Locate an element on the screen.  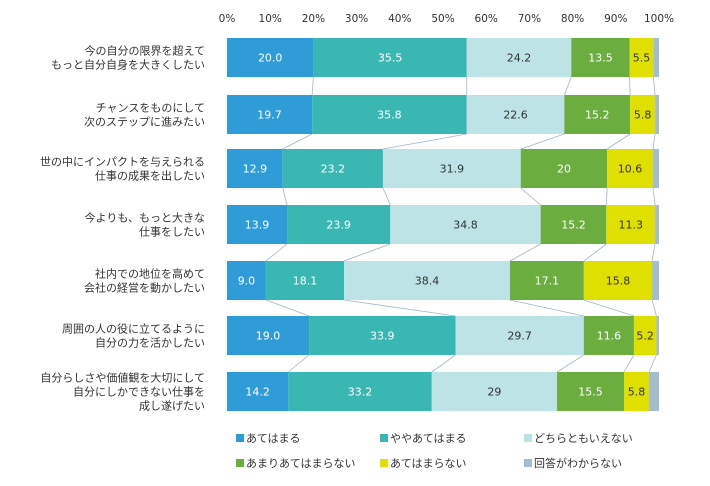
data-label: 5.8 is located at coordinates (637, 392).